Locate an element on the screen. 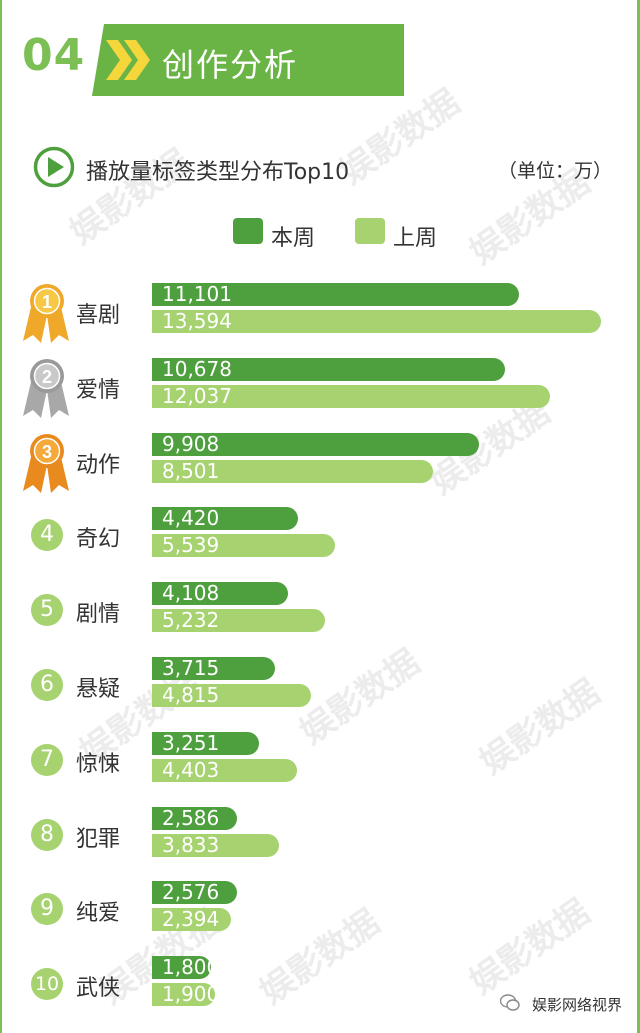 This screenshot has height=1033, width=640. bar-previous-week: 1,900 is located at coordinates (185, 994).